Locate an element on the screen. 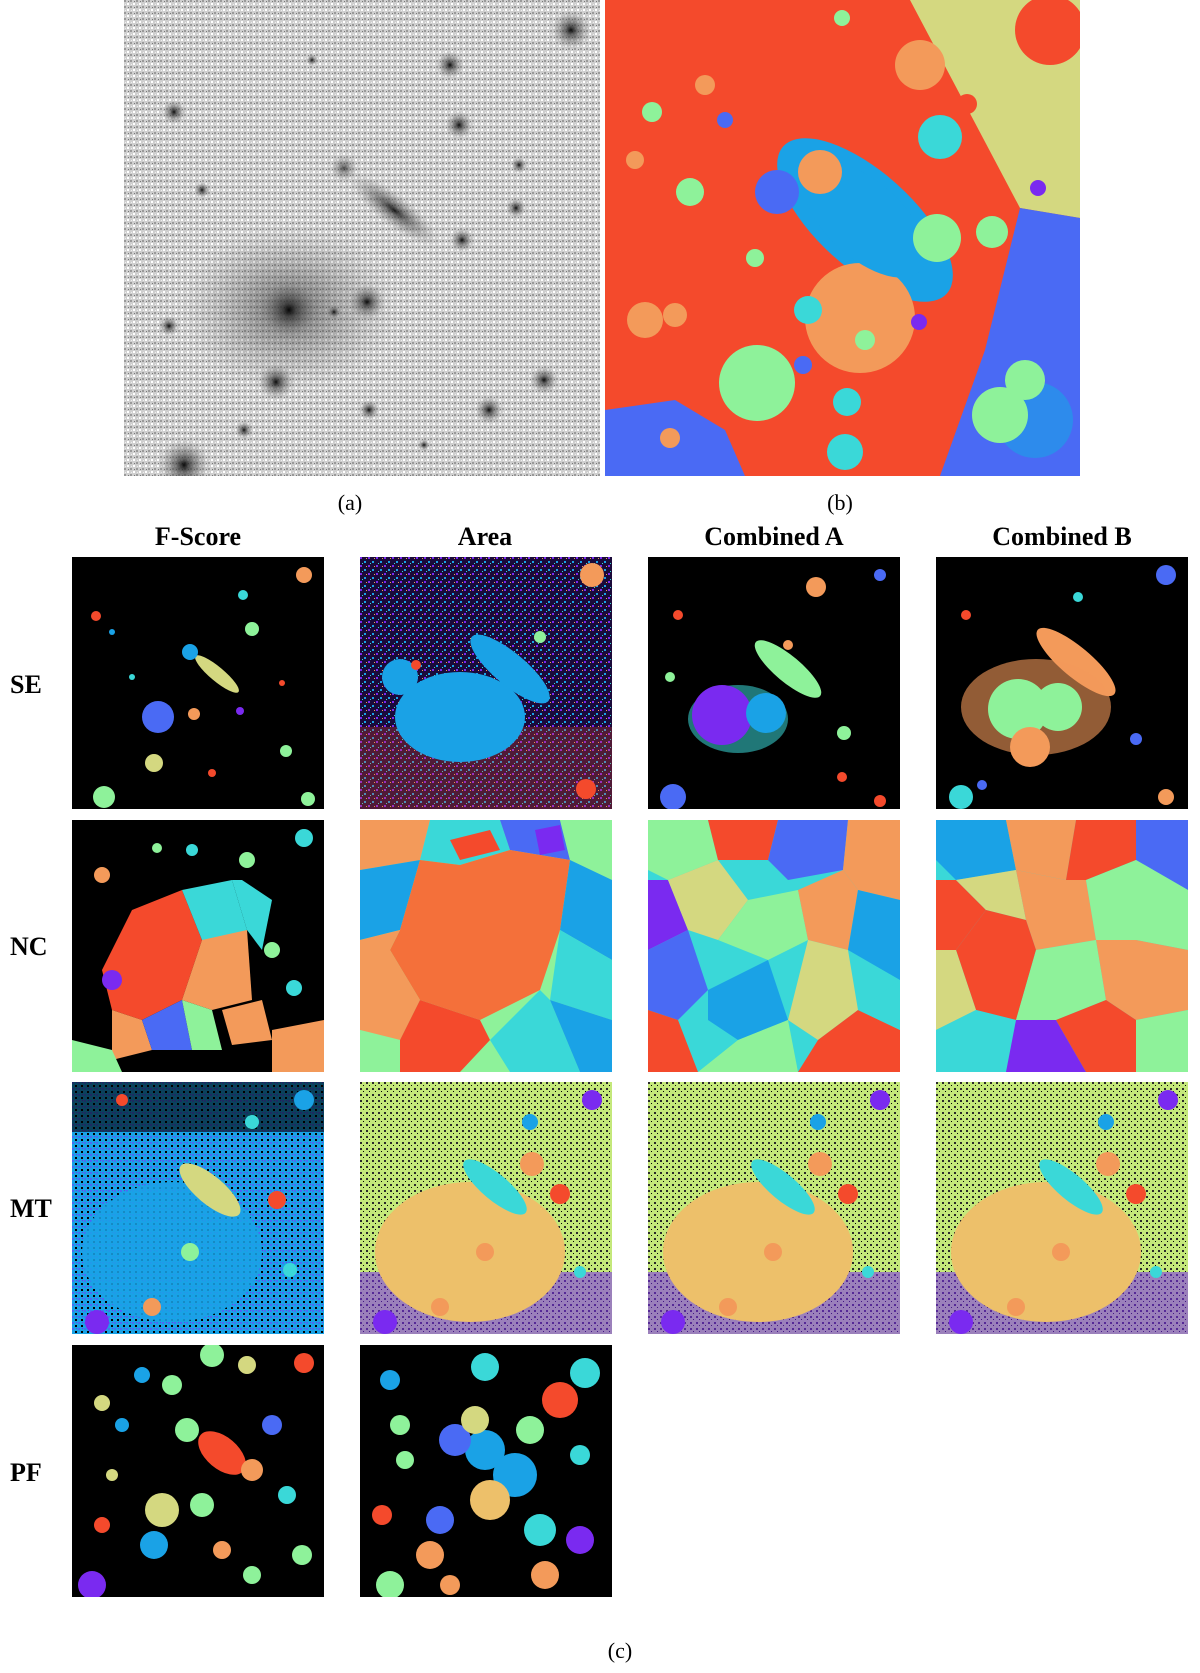 This screenshot has height=1673, width=1200. se-f-score-panel is located at coordinates (198, 683).